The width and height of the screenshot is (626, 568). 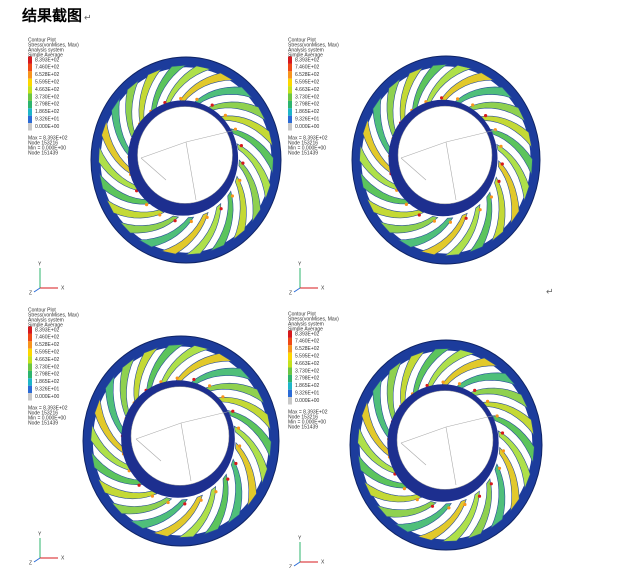 What do you see at coordinates (47, 68) in the screenshot?
I see `legend-value: 7.460E+02` at bounding box center [47, 68].